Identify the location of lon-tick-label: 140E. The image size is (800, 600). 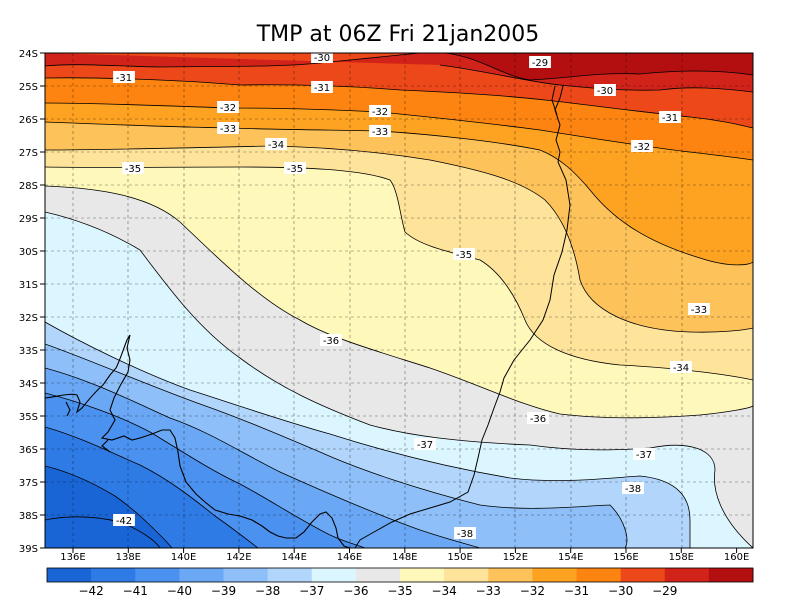
(183, 557).